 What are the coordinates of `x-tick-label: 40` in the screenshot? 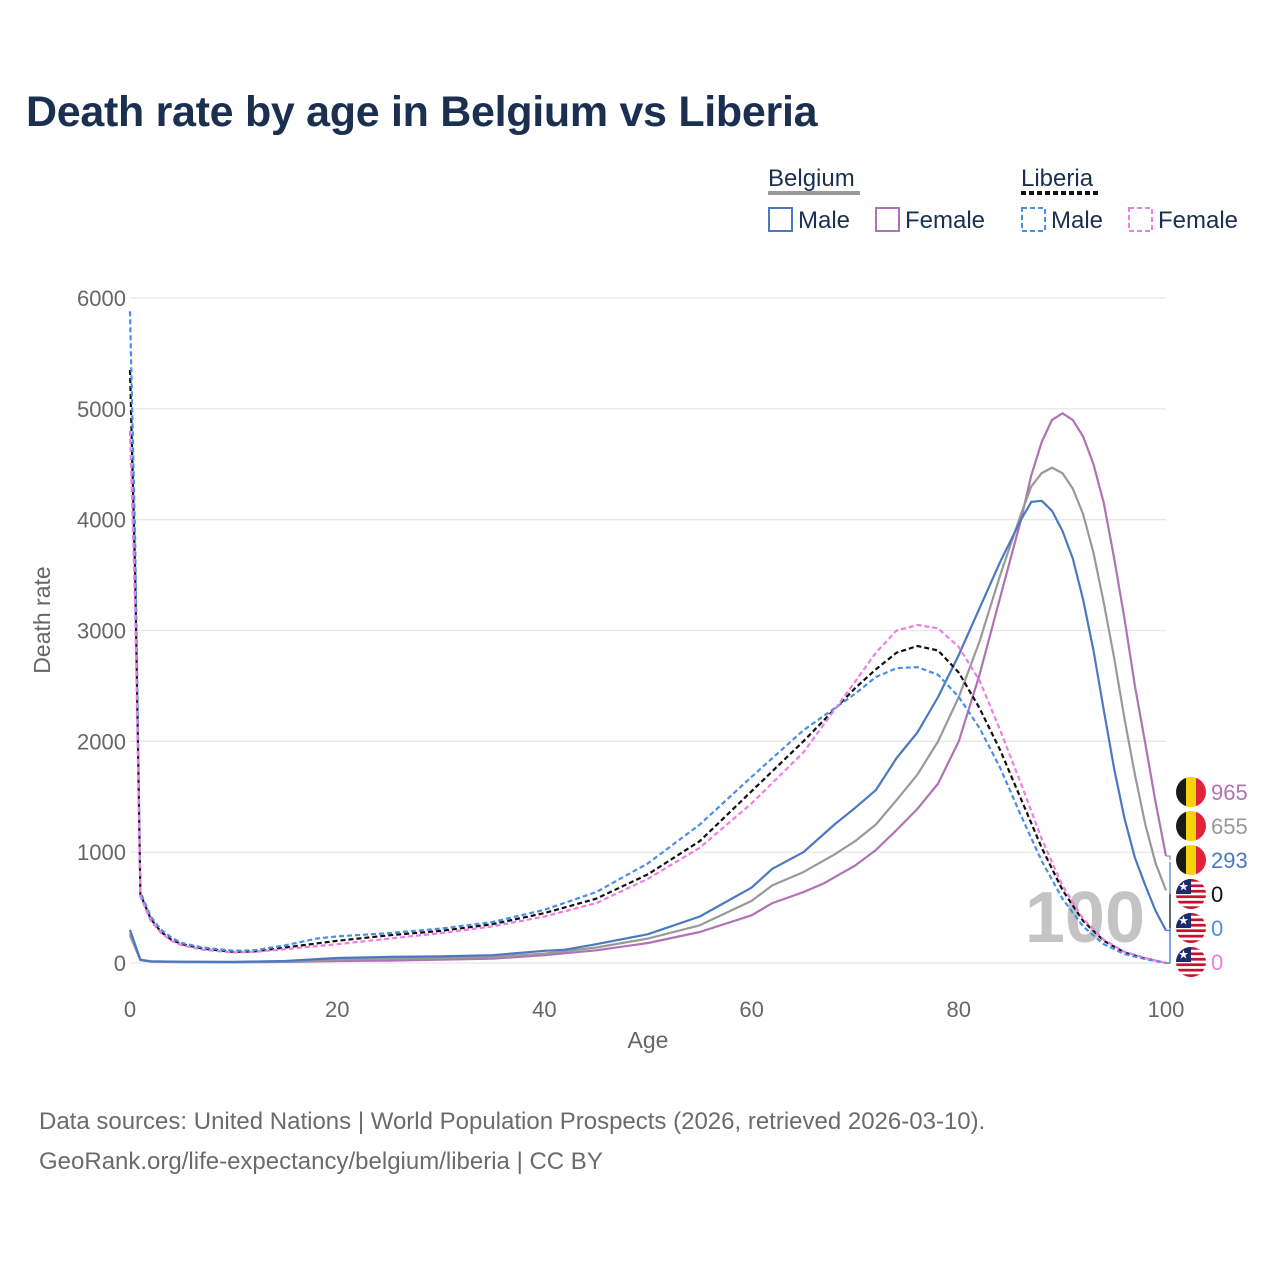 It's located at (544, 1009).